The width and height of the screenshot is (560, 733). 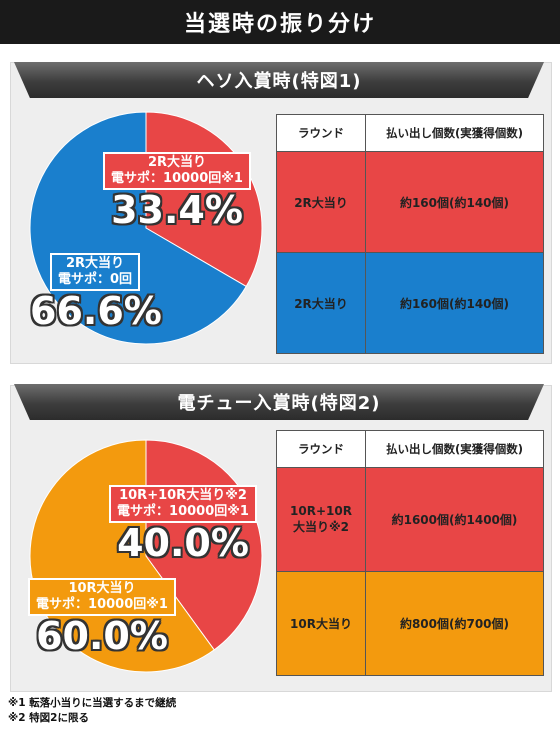 What do you see at coordinates (92, 703) in the screenshot?
I see `footnote-1: ※1 転落小当りに当選するまで継続` at bounding box center [92, 703].